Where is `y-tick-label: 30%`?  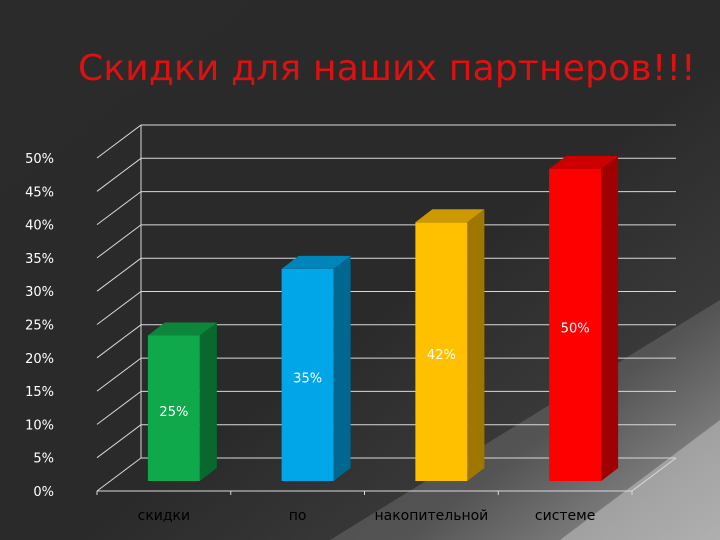 y-tick-label: 30% is located at coordinates (39, 292).